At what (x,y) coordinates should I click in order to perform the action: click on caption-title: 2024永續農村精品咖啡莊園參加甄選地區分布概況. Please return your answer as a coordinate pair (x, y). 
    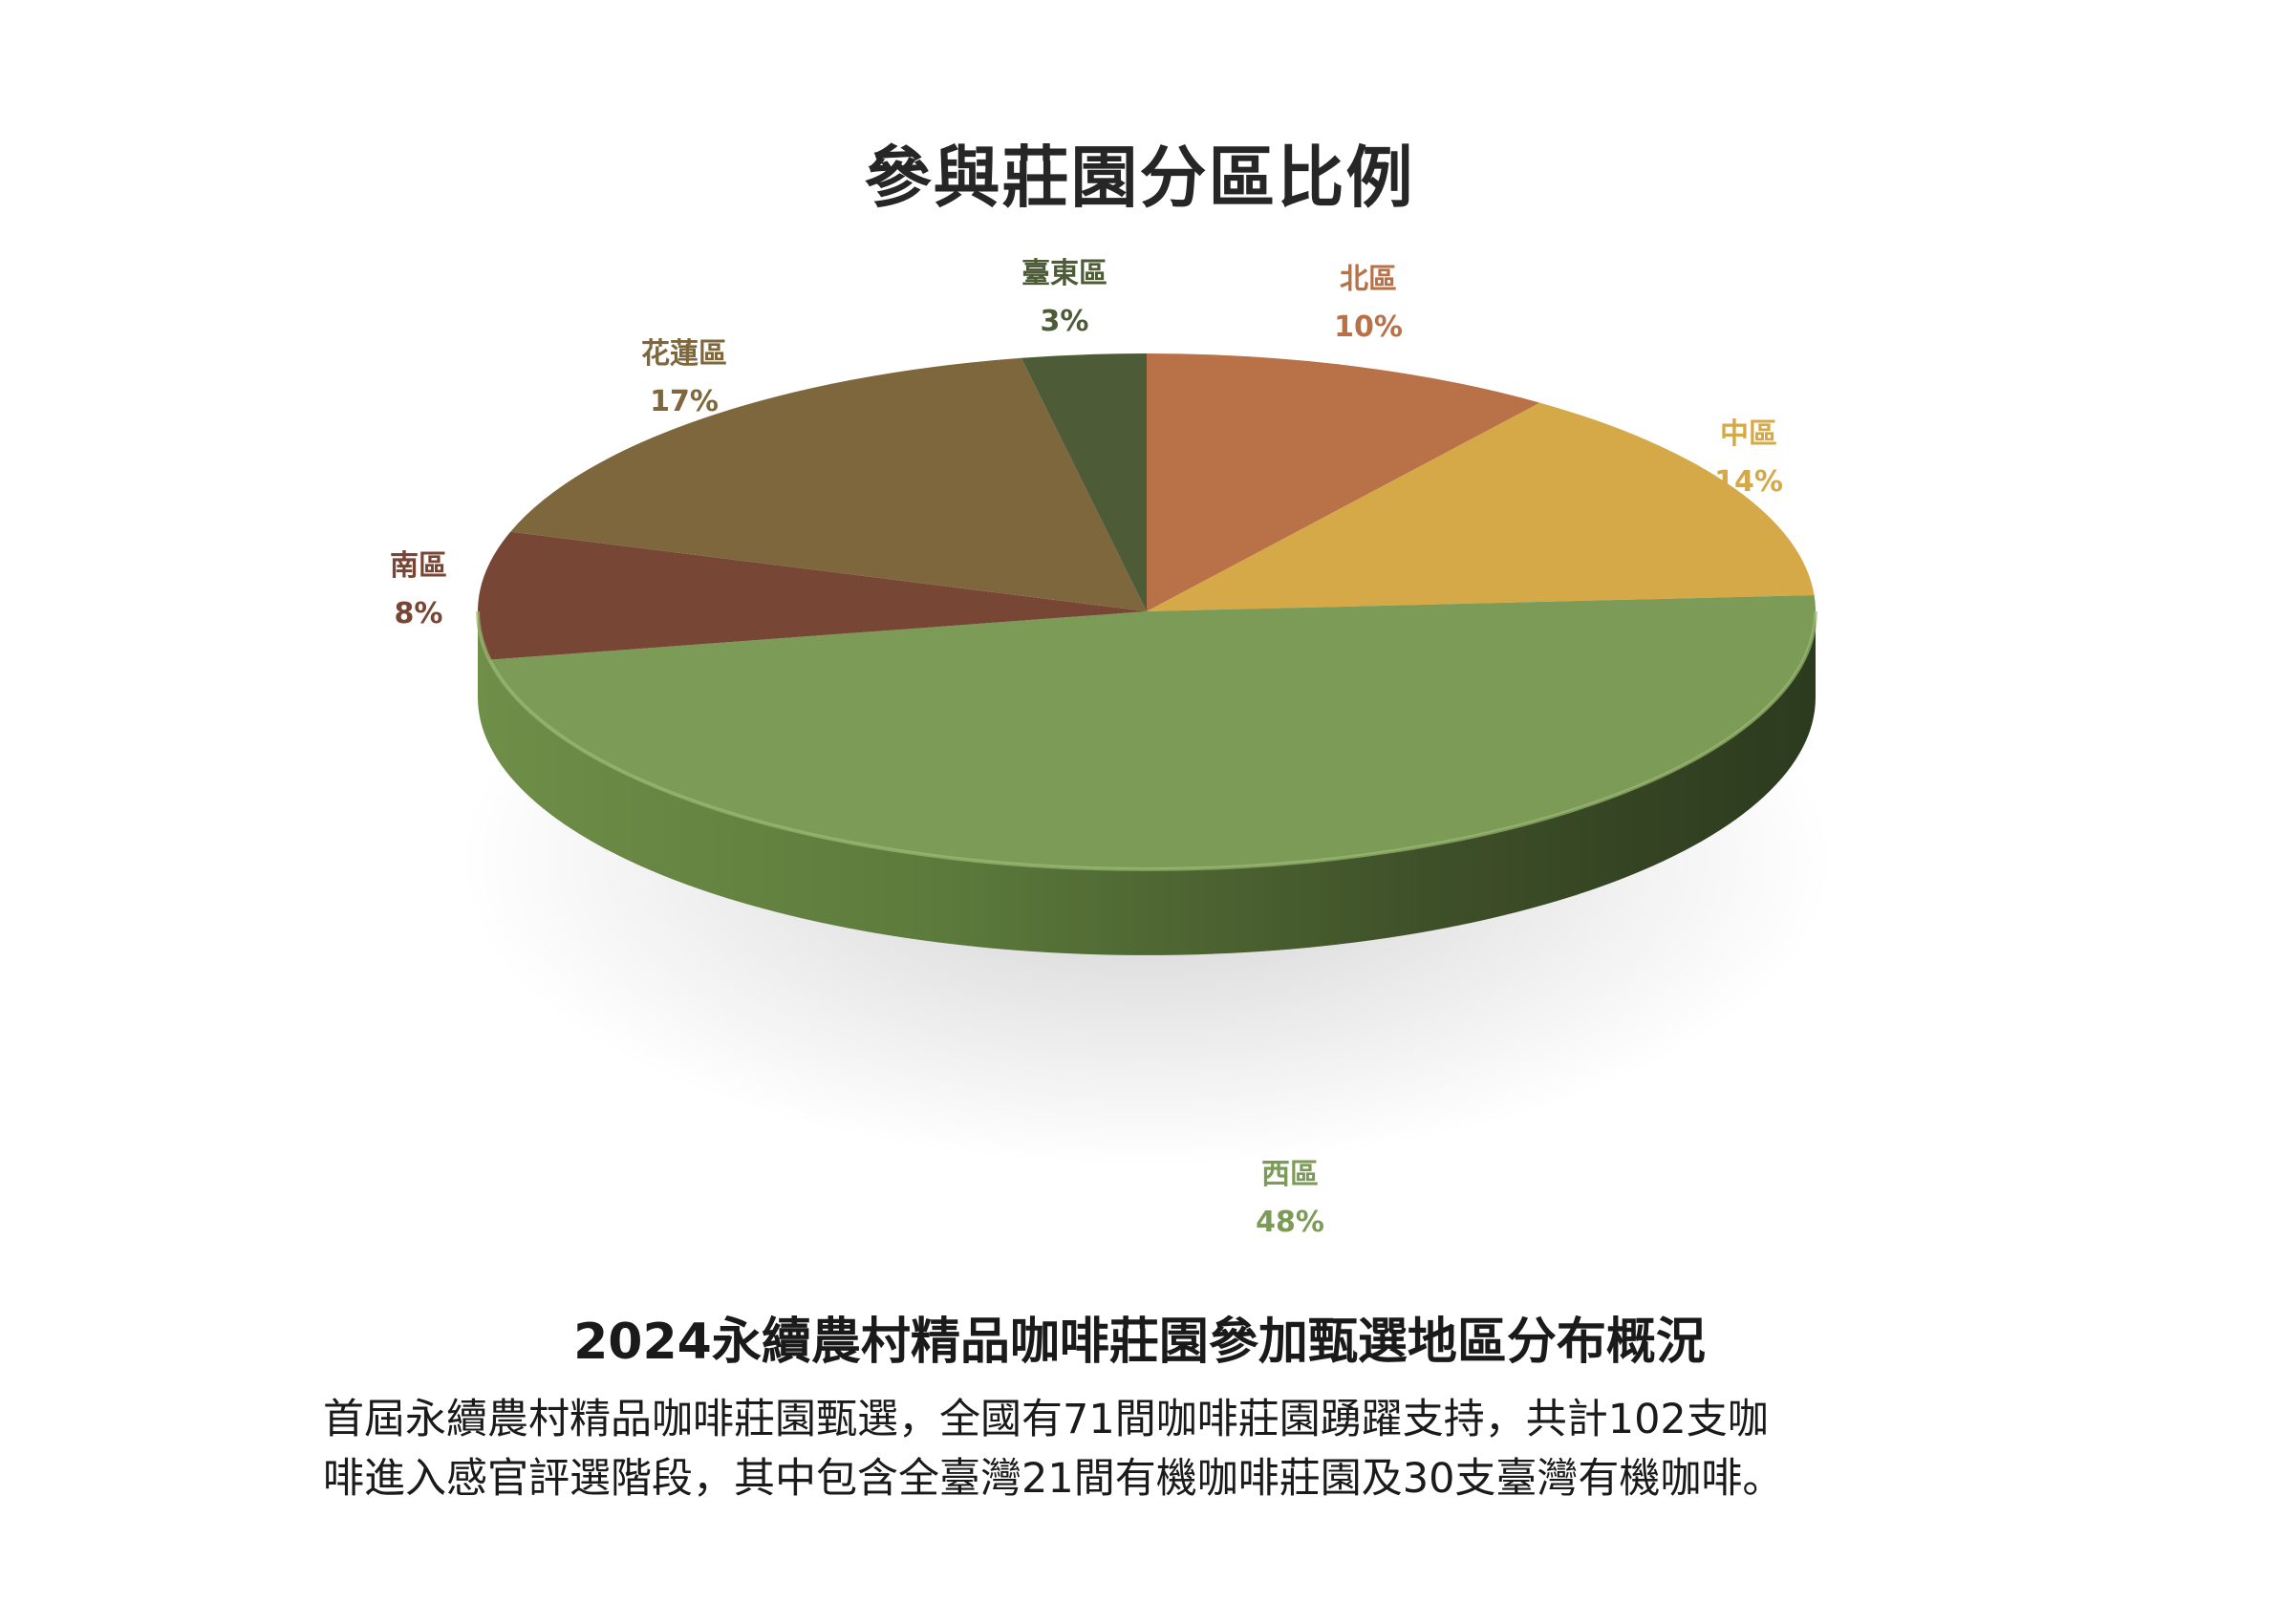
    Looking at the image, I should click on (1139, 1342).